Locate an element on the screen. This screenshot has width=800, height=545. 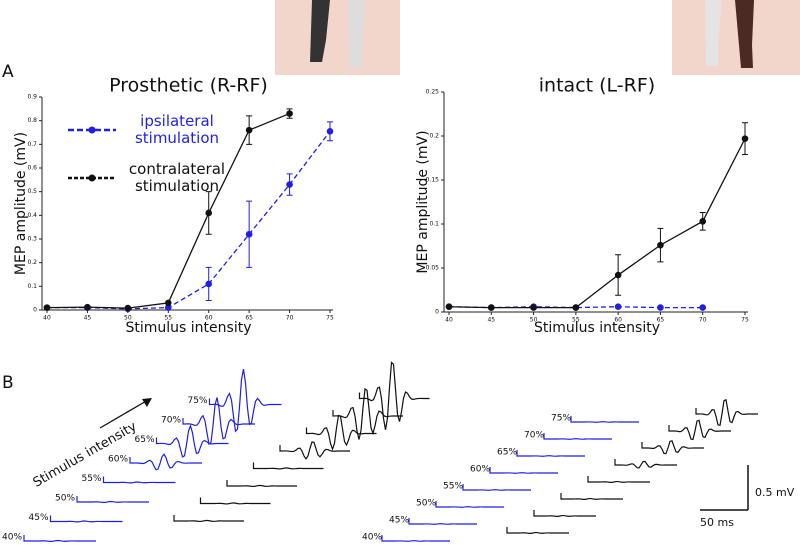
legend-swatch is located at coordinates (92, 130).